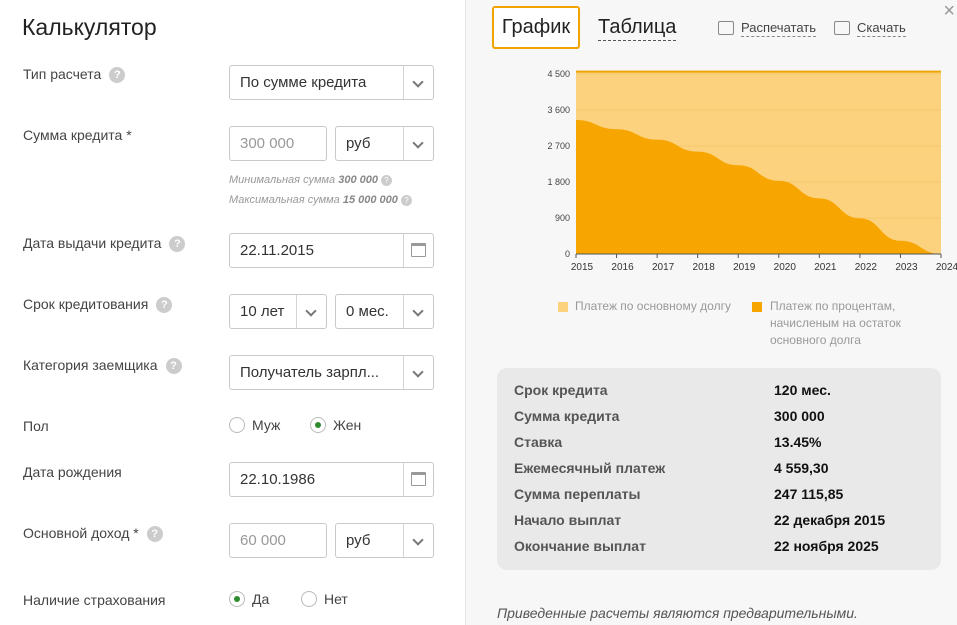  What do you see at coordinates (336, 599) in the screenshot?
I see `insurance-no-label: Нет` at bounding box center [336, 599].